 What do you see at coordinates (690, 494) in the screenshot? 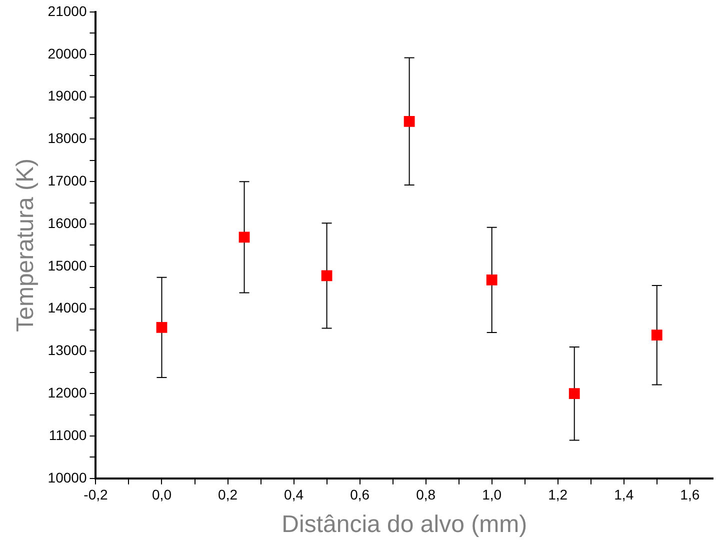
I see `x-tick-label: 1,6` at bounding box center [690, 494].